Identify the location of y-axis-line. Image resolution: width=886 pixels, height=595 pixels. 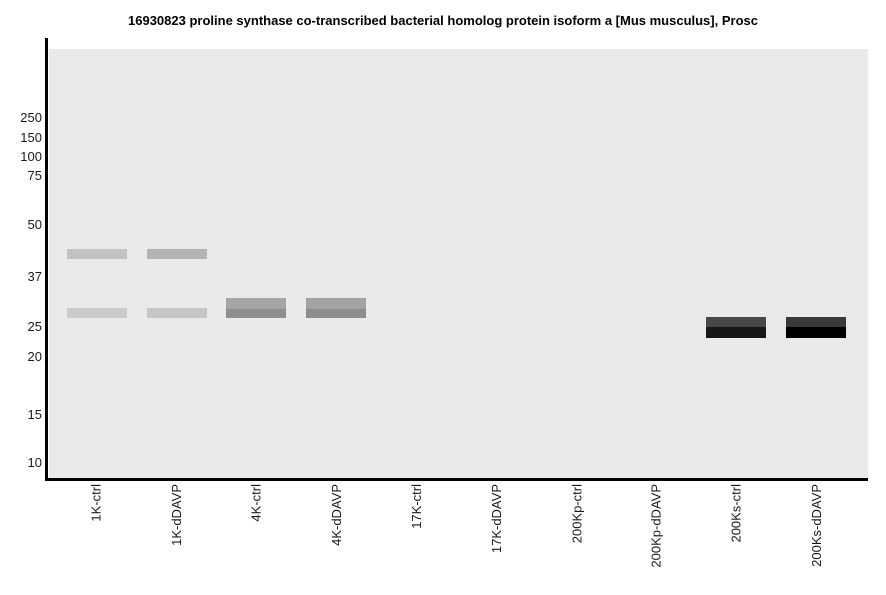
(46, 259).